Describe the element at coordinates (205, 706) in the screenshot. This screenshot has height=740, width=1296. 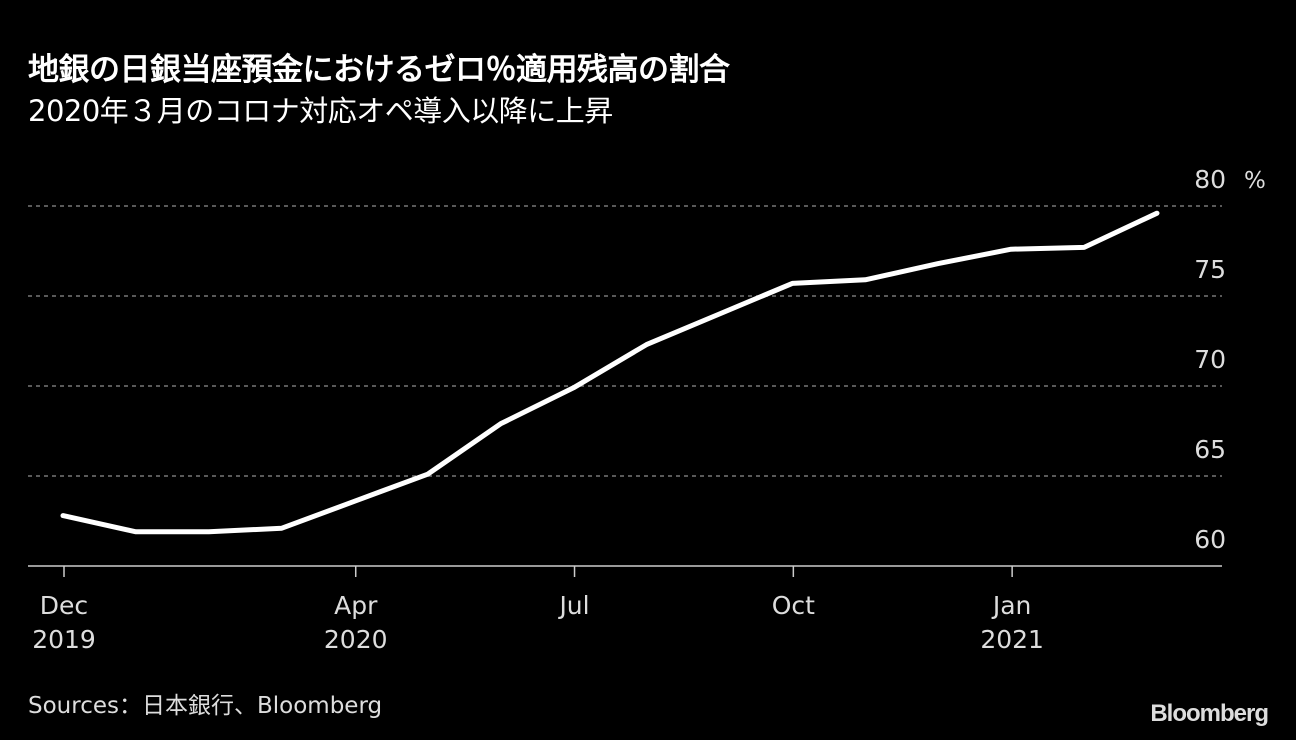
I see `source-note: Sources：日本銀行、Bloomberg` at that location.